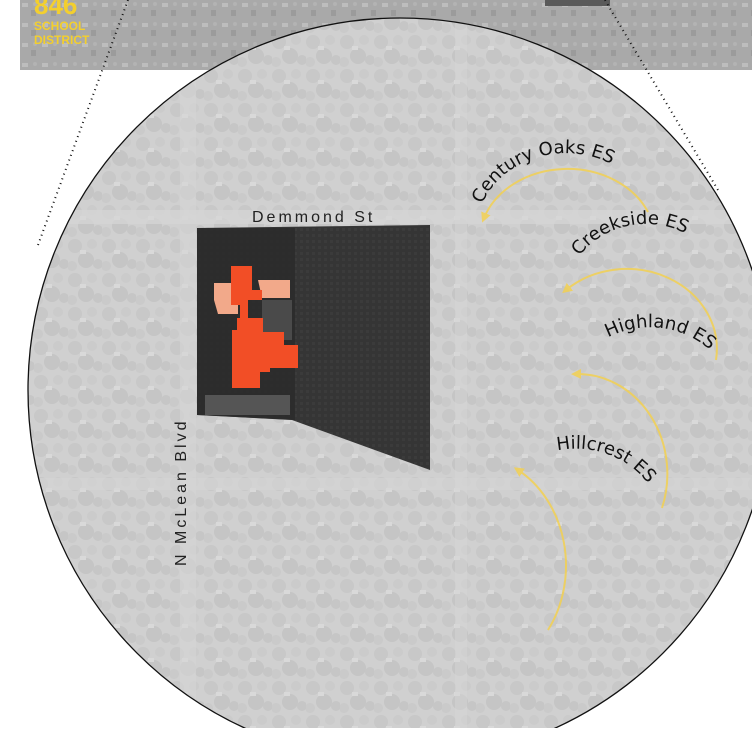 The height and width of the screenshot is (733, 752). Describe the element at coordinates (540, 549) in the screenshot. I see `arrow-hillcrest` at that location.